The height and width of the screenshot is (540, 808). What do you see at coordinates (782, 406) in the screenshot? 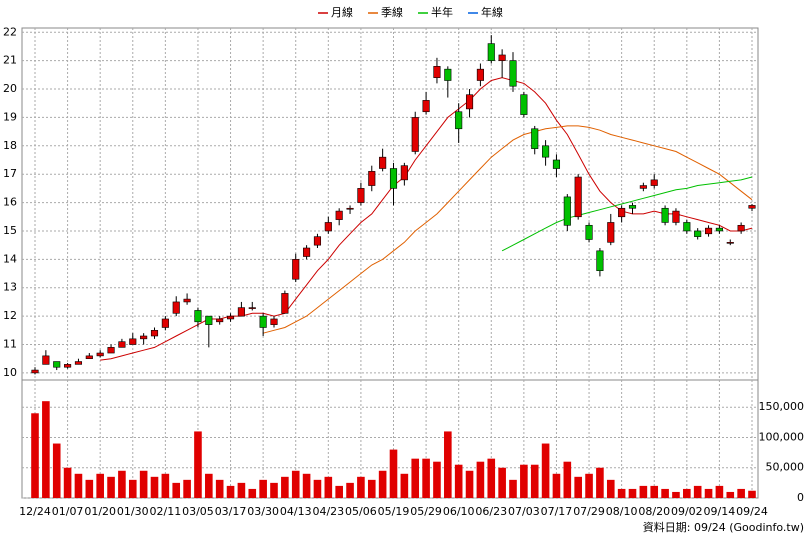
I see `volume-tick-label: 150,000` at bounding box center [782, 406].